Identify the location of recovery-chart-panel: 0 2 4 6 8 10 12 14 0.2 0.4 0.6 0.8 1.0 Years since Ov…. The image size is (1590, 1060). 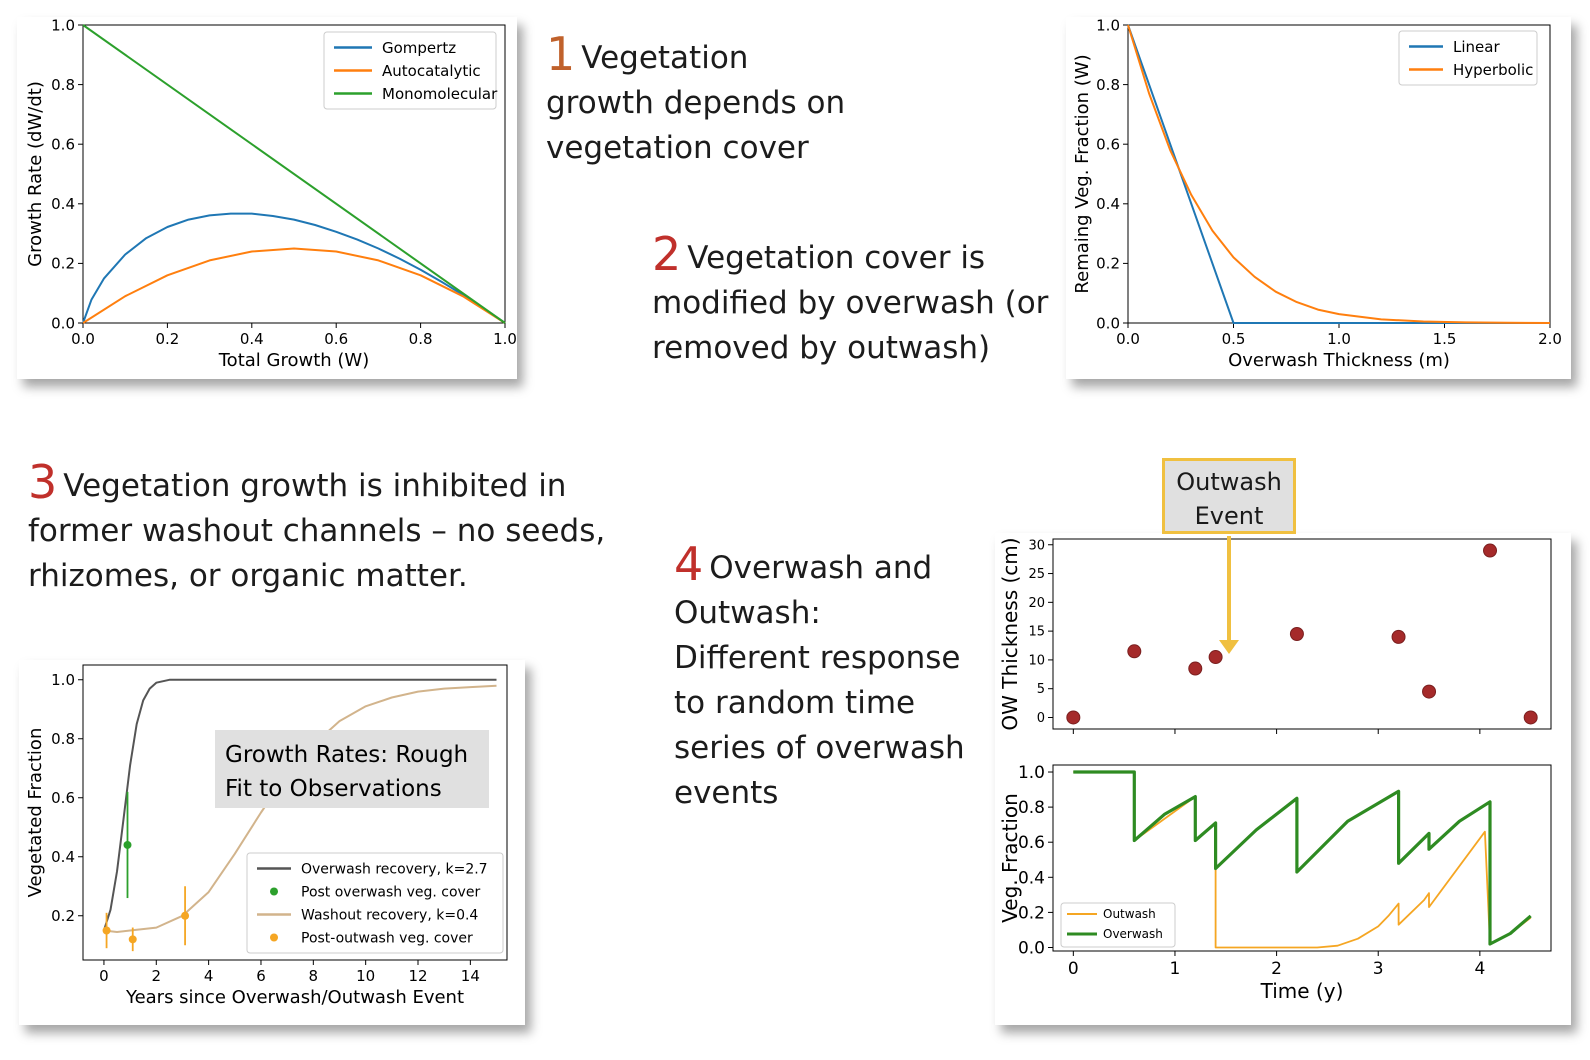
(272, 842).